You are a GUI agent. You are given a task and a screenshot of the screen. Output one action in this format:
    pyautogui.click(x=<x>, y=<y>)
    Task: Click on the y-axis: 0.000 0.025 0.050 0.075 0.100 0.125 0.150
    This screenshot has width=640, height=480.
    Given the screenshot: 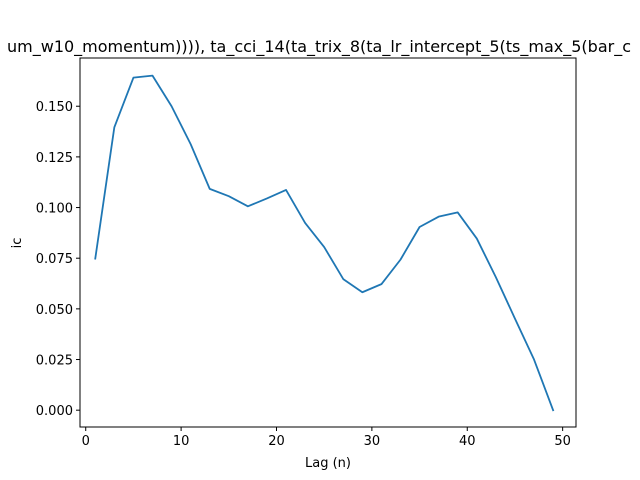 What is the action you would take?
    pyautogui.click(x=58, y=259)
    